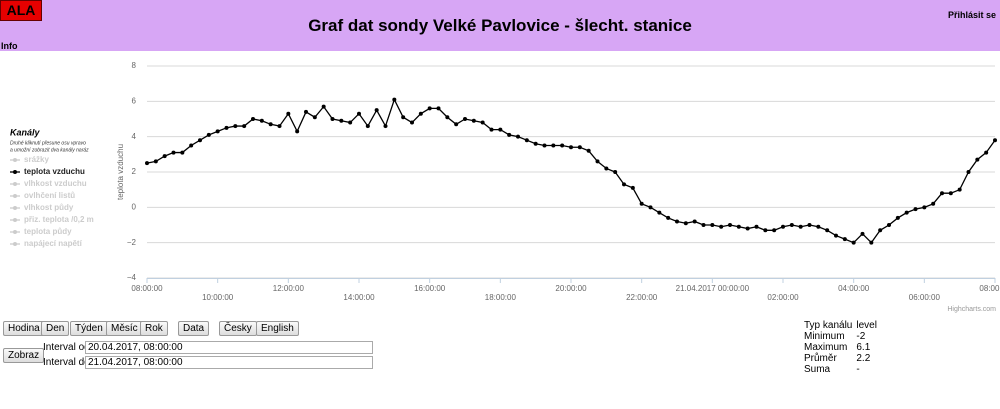 Image resolution: width=1000 pixels, height=409 pixels. Describe the element at coordinates (54, 171) in the screenshot. I see `legend-label: teplota vzduchu` at that location.